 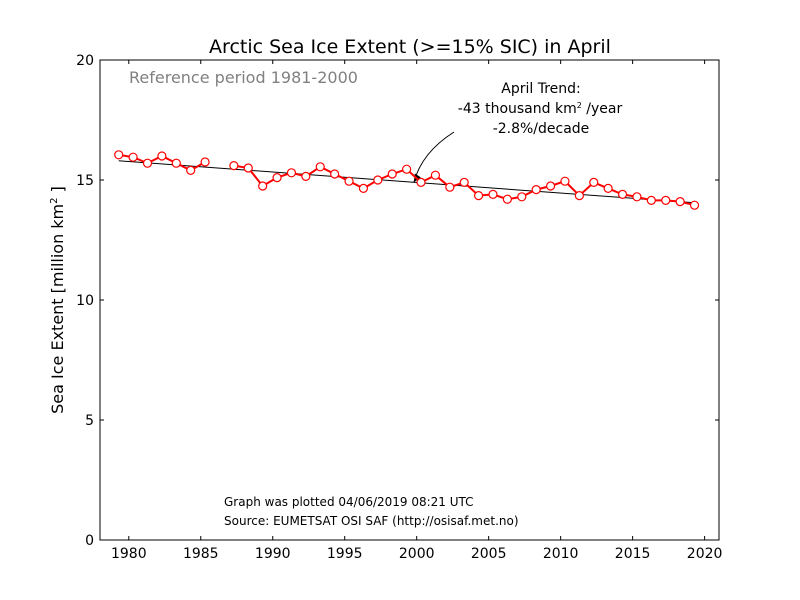 What do you see at coordinates (89, 541) in the screenshot?
I see `y-tick-label: 0` at bounding box center [89, 541].